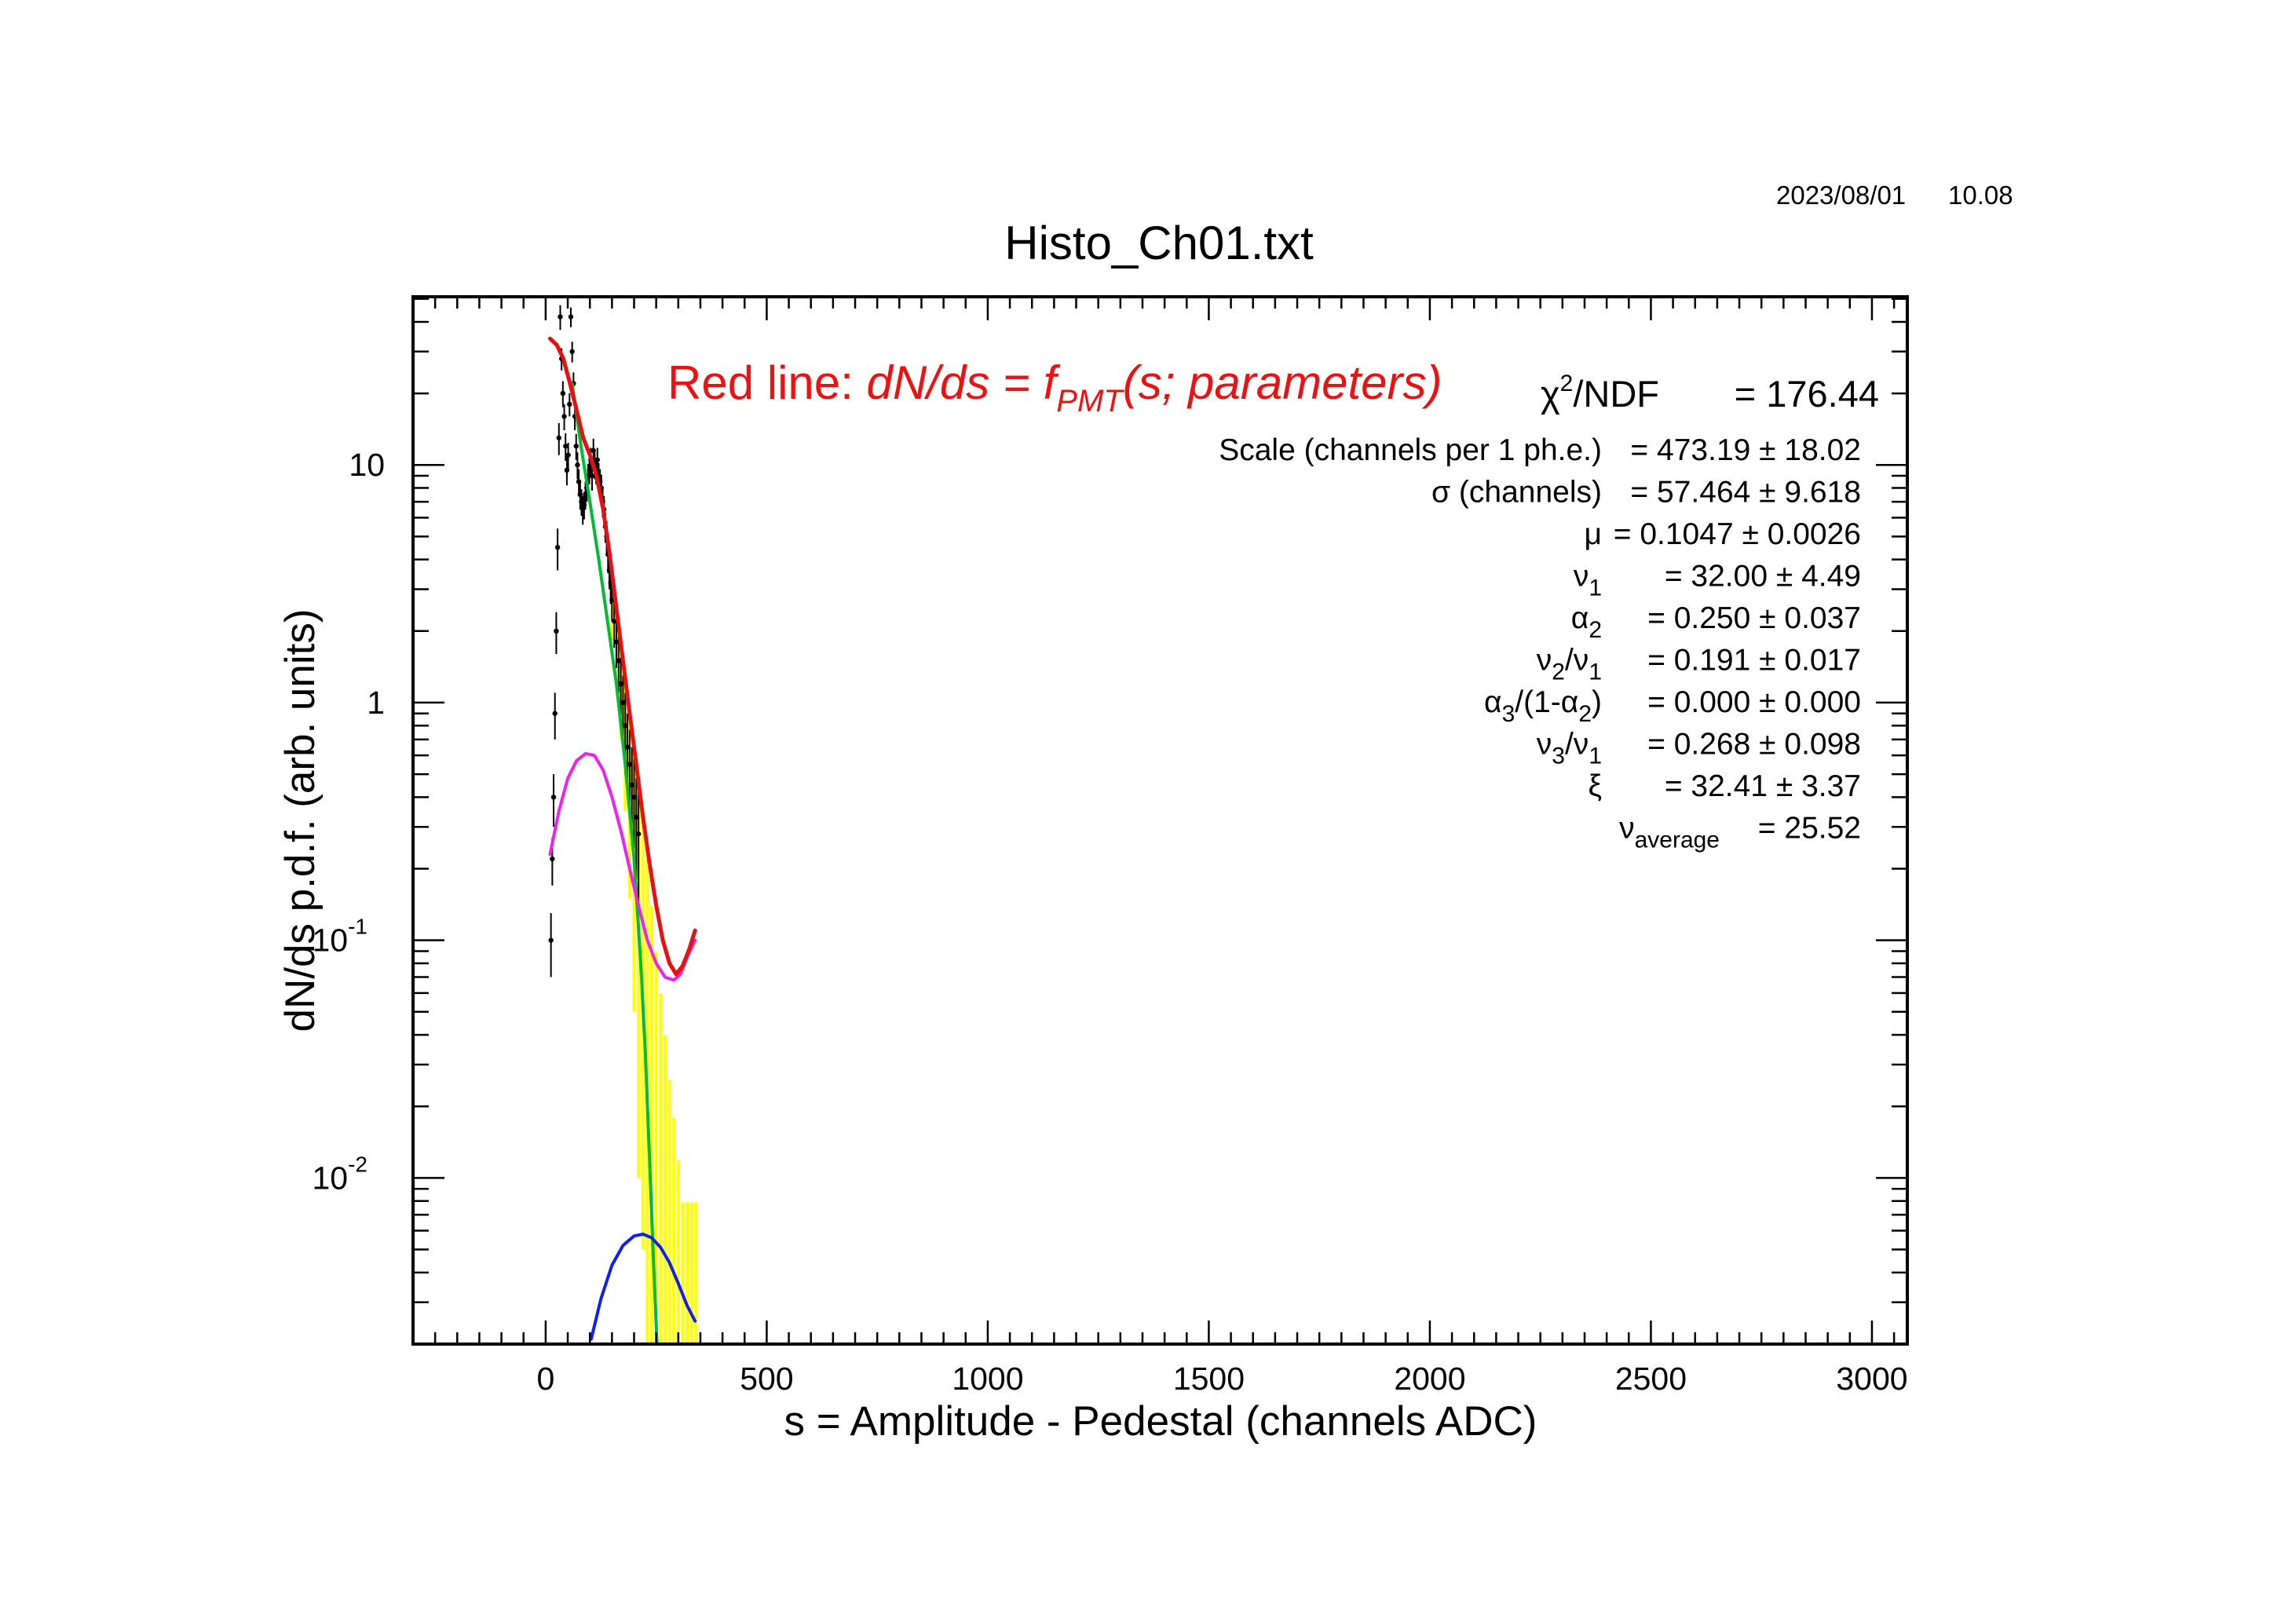 Image resolution: width=2296 pixels, height=1622 pixels. I want to click on red-line-annotation: Red line: dN/ds = fPMT(s; parameters), so click(1054, 387).